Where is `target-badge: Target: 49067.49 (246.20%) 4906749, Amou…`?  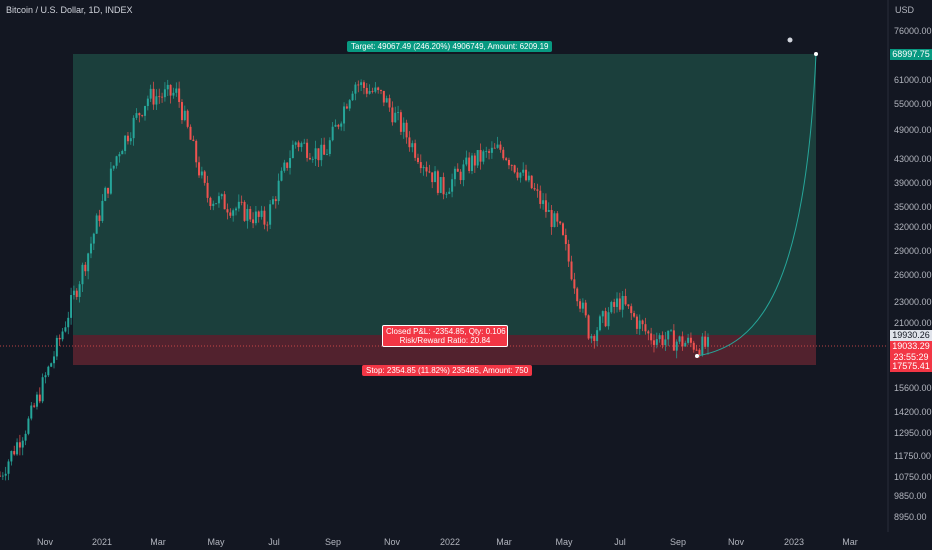
target-badge: Target: 49067.49 (246.20%) 4906749, Amou… is located at coordinates (450, 46).